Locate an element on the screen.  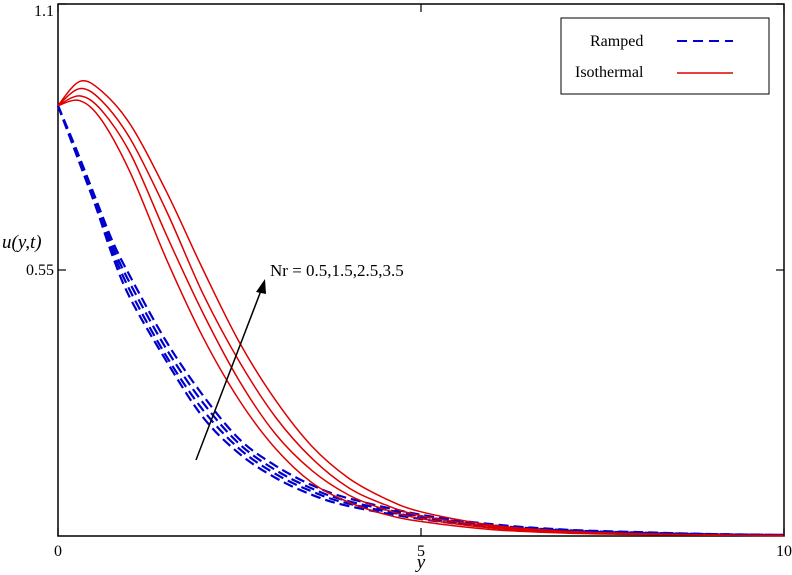
annotation-text: Nr = 0.5,1.5,2.5,3.5 is located at coordinates (337, 270).